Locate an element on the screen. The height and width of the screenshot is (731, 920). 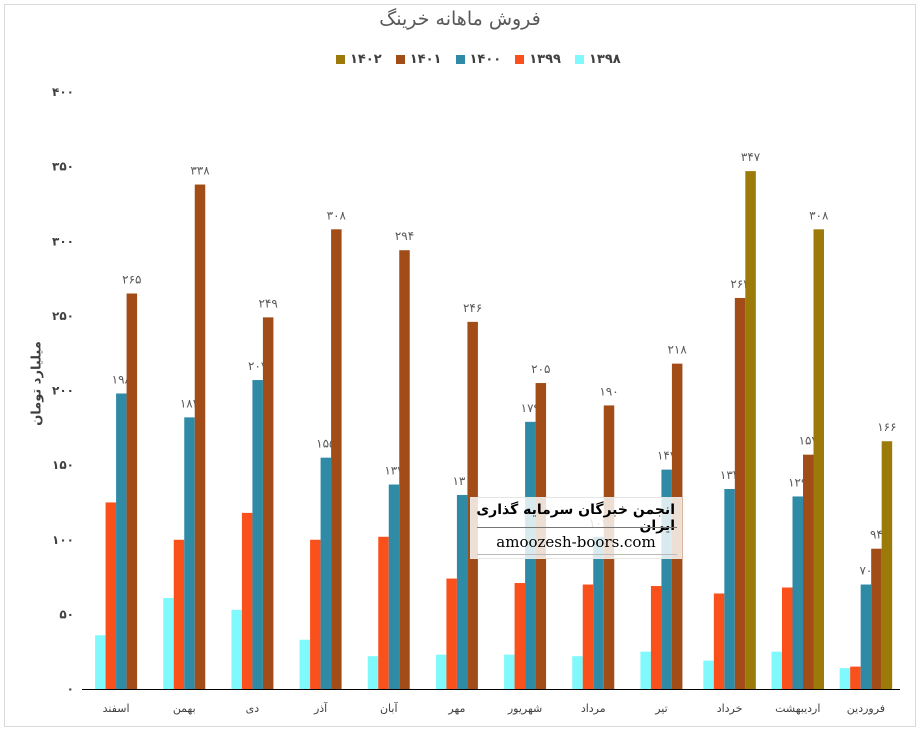
legend-label: ۱۳۹۹ is located at coordinates (545, 59).